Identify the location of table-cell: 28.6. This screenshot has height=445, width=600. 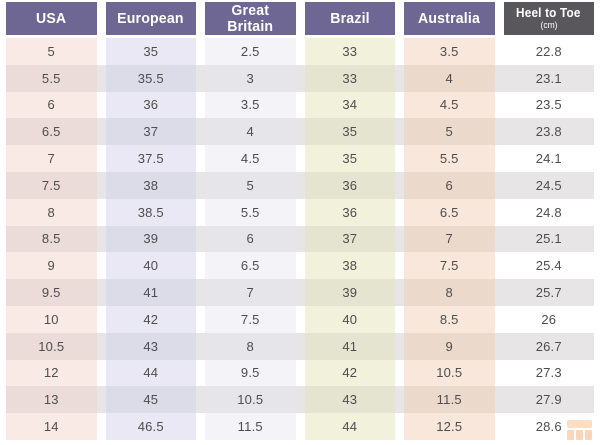
(548, 426).